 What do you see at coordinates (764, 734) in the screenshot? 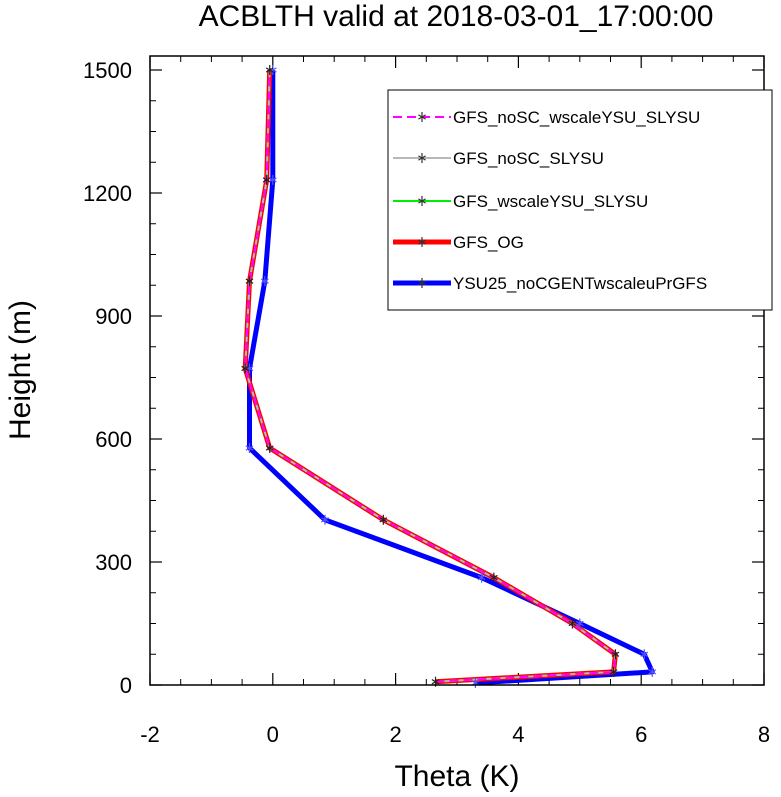
I see `x-tick-label: 8` at bounding box center [764, 734].